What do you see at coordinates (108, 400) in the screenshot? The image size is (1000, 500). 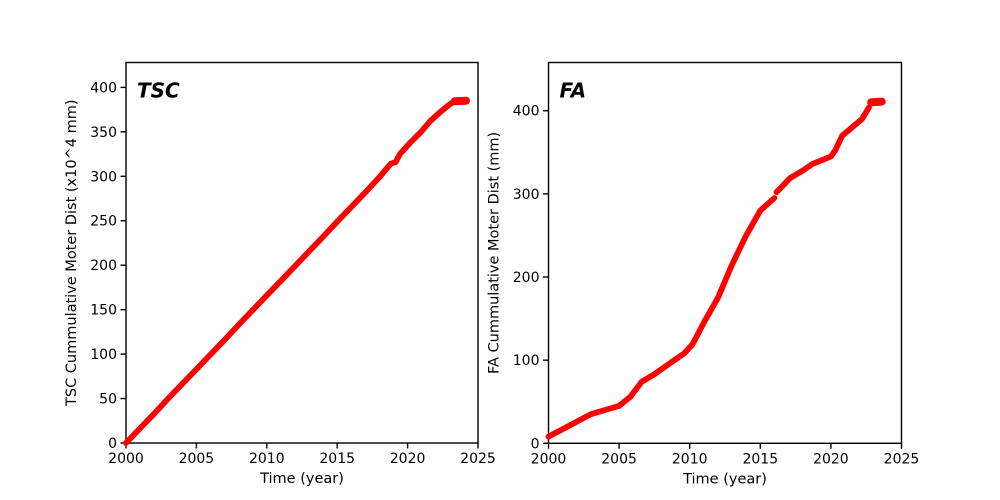 I see `y-tick-label: 50` at bounding box center [108, 400].